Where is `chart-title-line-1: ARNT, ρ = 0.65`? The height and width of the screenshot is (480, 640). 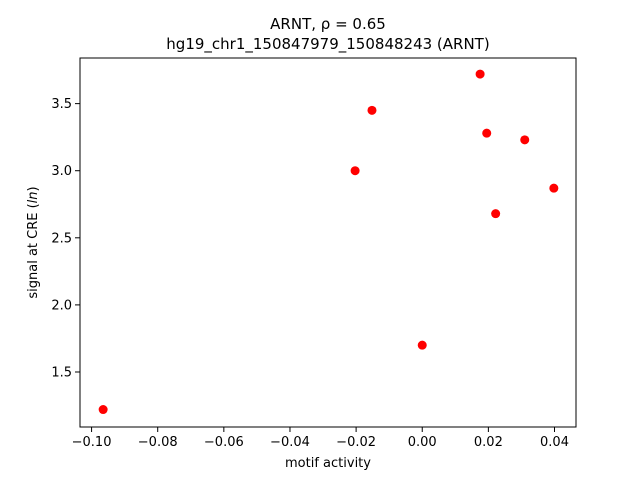
chart-title-line-1: ARNT, ρ = 0.65 is located at coordinates (328, 24).